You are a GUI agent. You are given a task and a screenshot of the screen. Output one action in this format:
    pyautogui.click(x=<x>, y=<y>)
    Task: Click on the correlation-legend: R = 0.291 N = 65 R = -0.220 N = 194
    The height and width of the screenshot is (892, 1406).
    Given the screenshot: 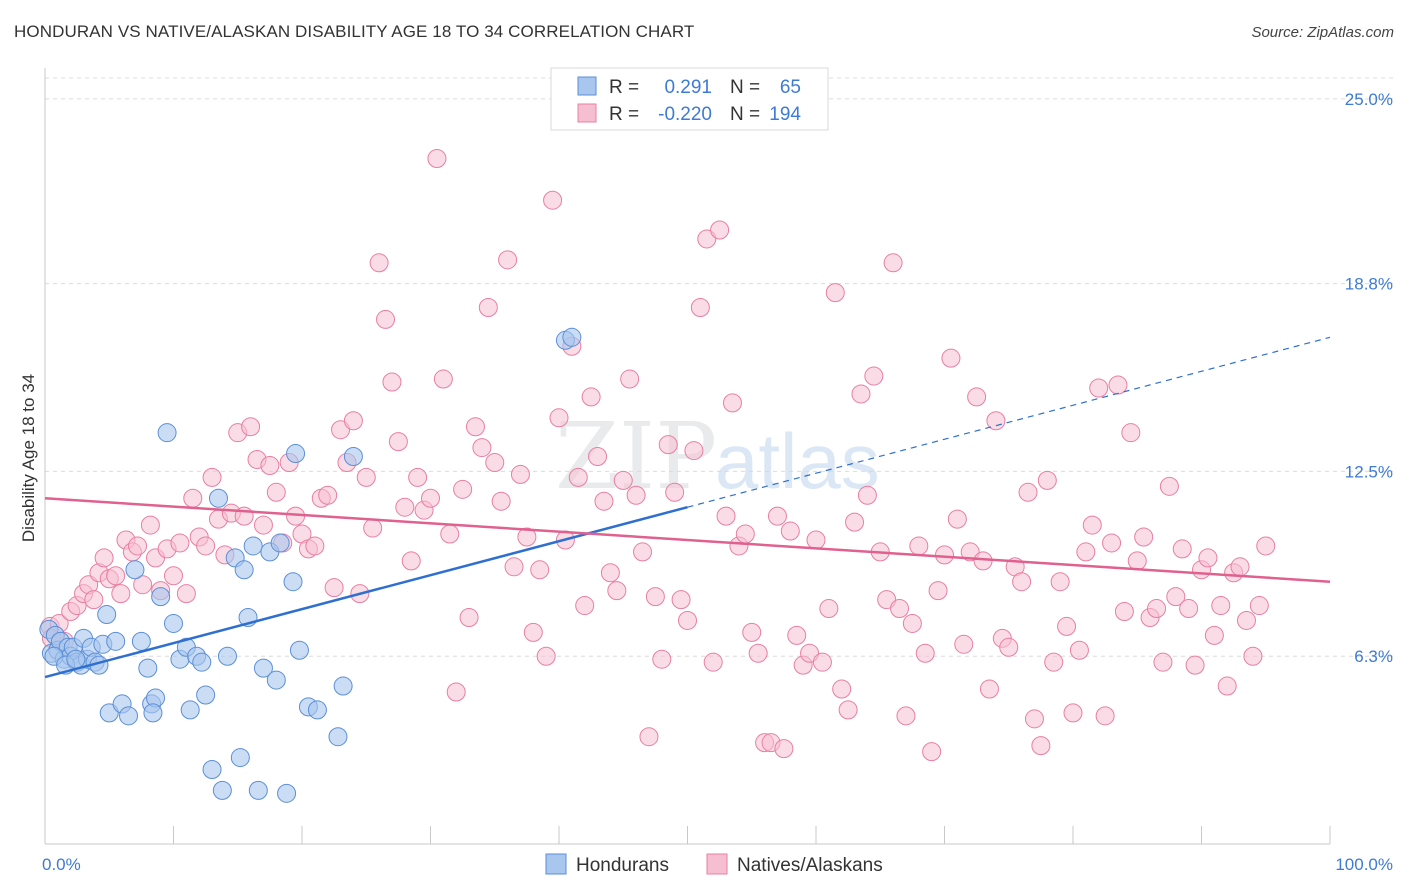 What is the action you would take?
    pyautogui.click(x=689, y=99)
    